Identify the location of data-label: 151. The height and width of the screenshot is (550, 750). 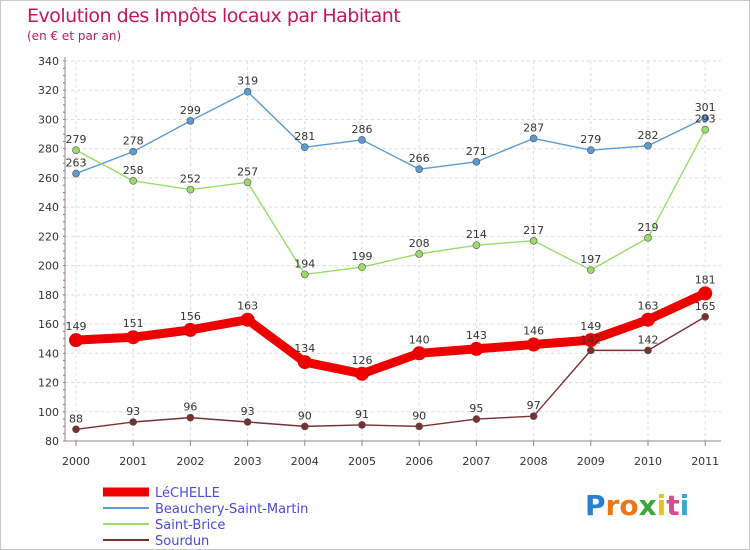
(133, 323).